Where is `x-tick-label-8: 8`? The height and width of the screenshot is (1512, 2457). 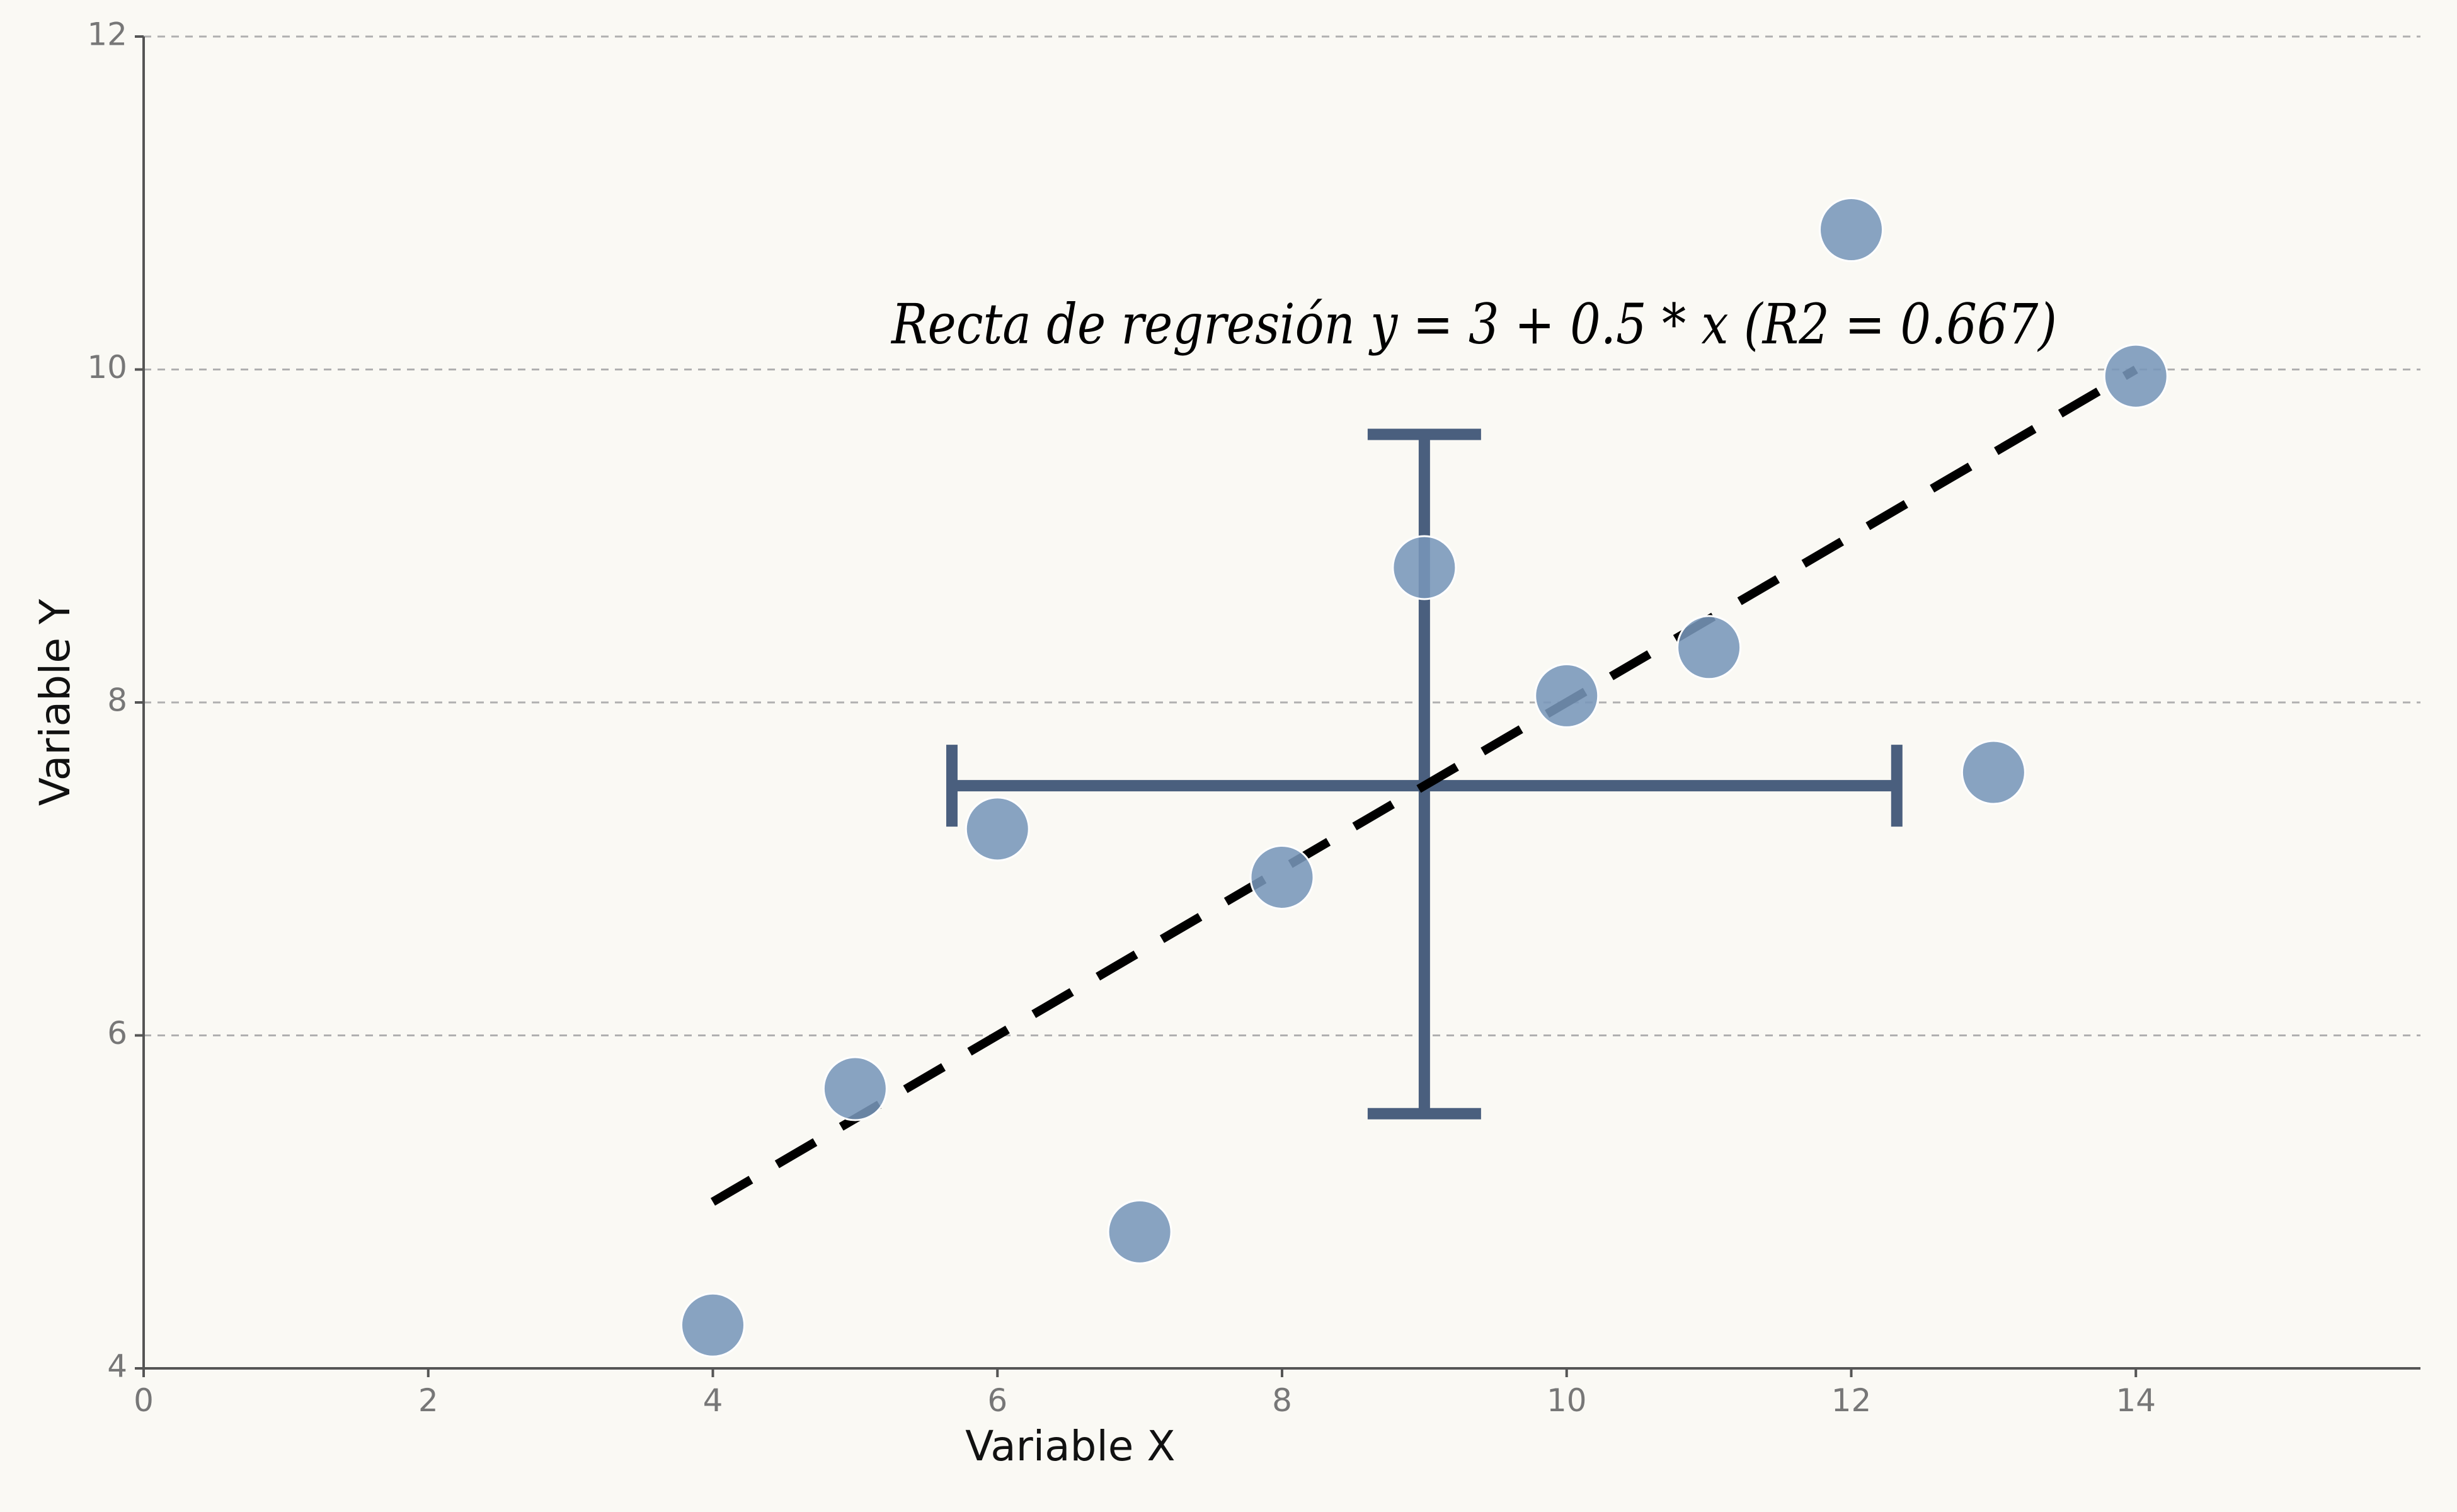 x-tick-label-8: 8 is located at coordinates (1282, 1400).